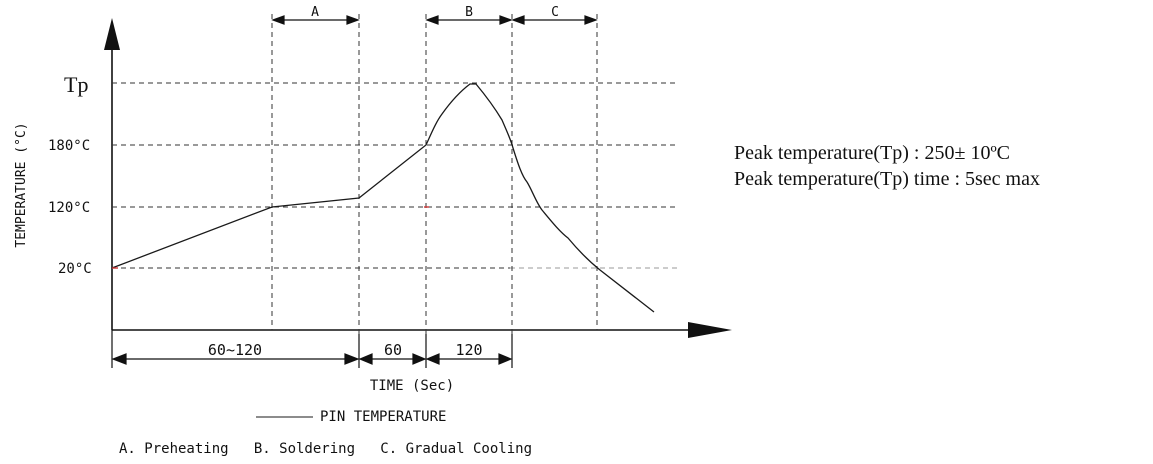 The width and height of the screenshot is (1153, 464). What do you see at coordinates (270, 237) in the screenshot?
I see `red-markers` at bounding box center [270, 237].